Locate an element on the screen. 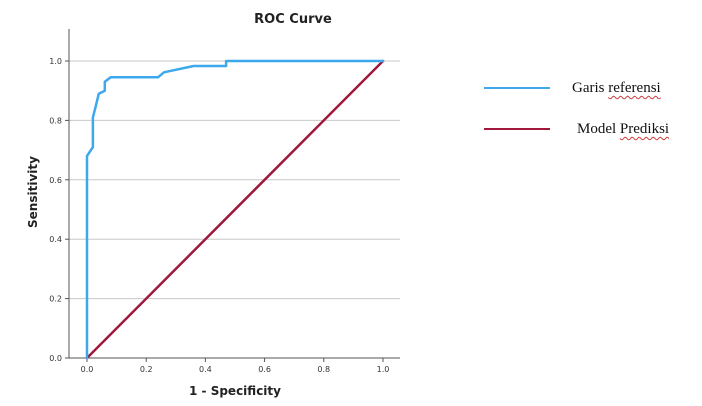 Image resolution: width=702 pixels, height=406 pixels. legend-swatch-garis-referensi is located at coordinates (517, 88).